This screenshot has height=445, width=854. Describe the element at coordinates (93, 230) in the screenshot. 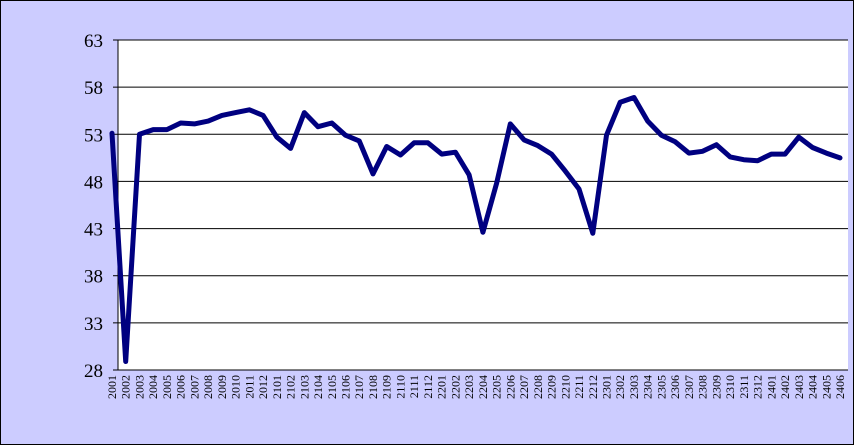

I see `y-tick-label: 43` at that location.